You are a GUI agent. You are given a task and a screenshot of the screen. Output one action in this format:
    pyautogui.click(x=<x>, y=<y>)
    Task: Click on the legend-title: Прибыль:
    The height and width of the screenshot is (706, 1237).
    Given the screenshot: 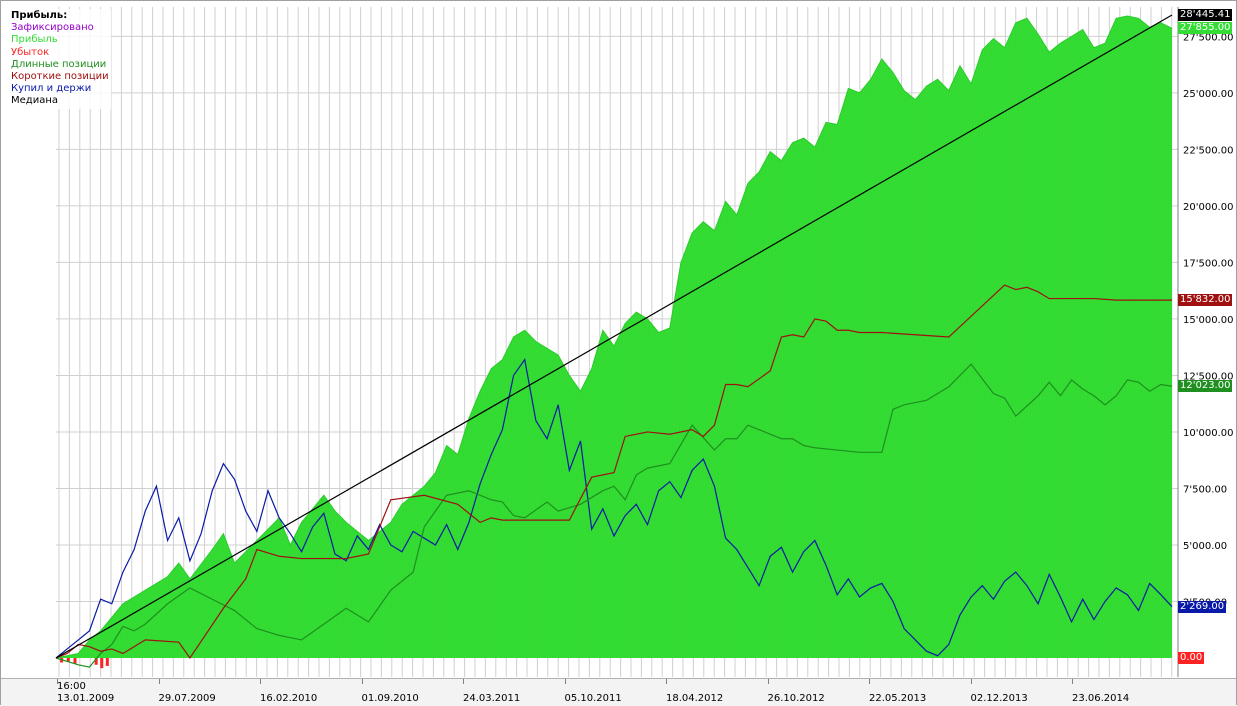 What is the action you would take?
    pyautogui.click(x=39, y=15)
    